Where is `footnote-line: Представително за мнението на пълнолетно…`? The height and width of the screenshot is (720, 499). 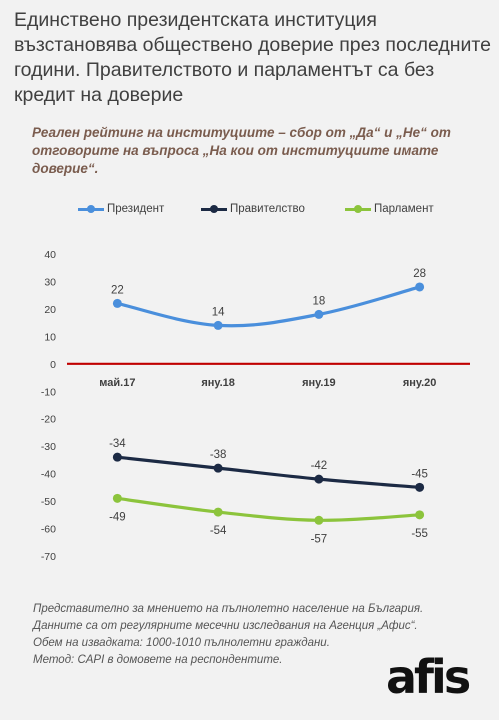
footnote-line: Представително за мнението на пълнолетно… is located at coordinates (228, 609).